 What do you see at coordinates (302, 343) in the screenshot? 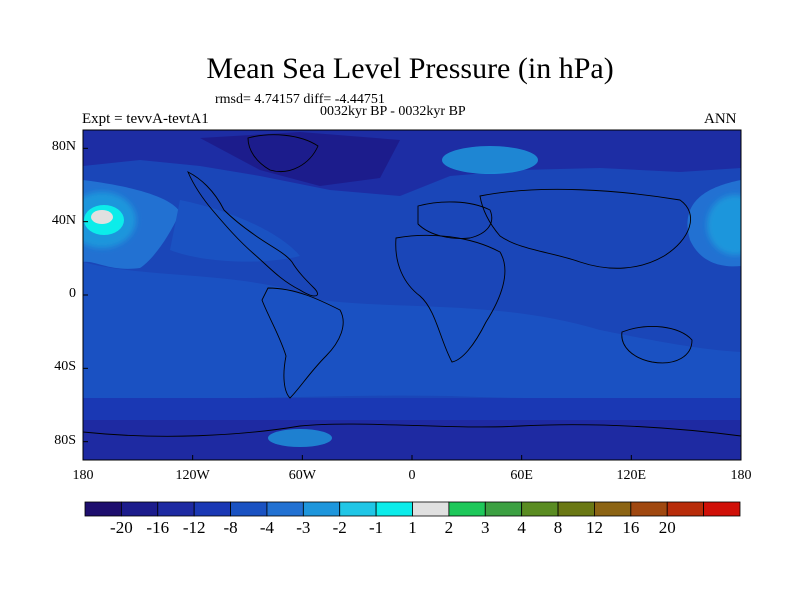
I see `south-america-coast` at bounding box center [302, 343].